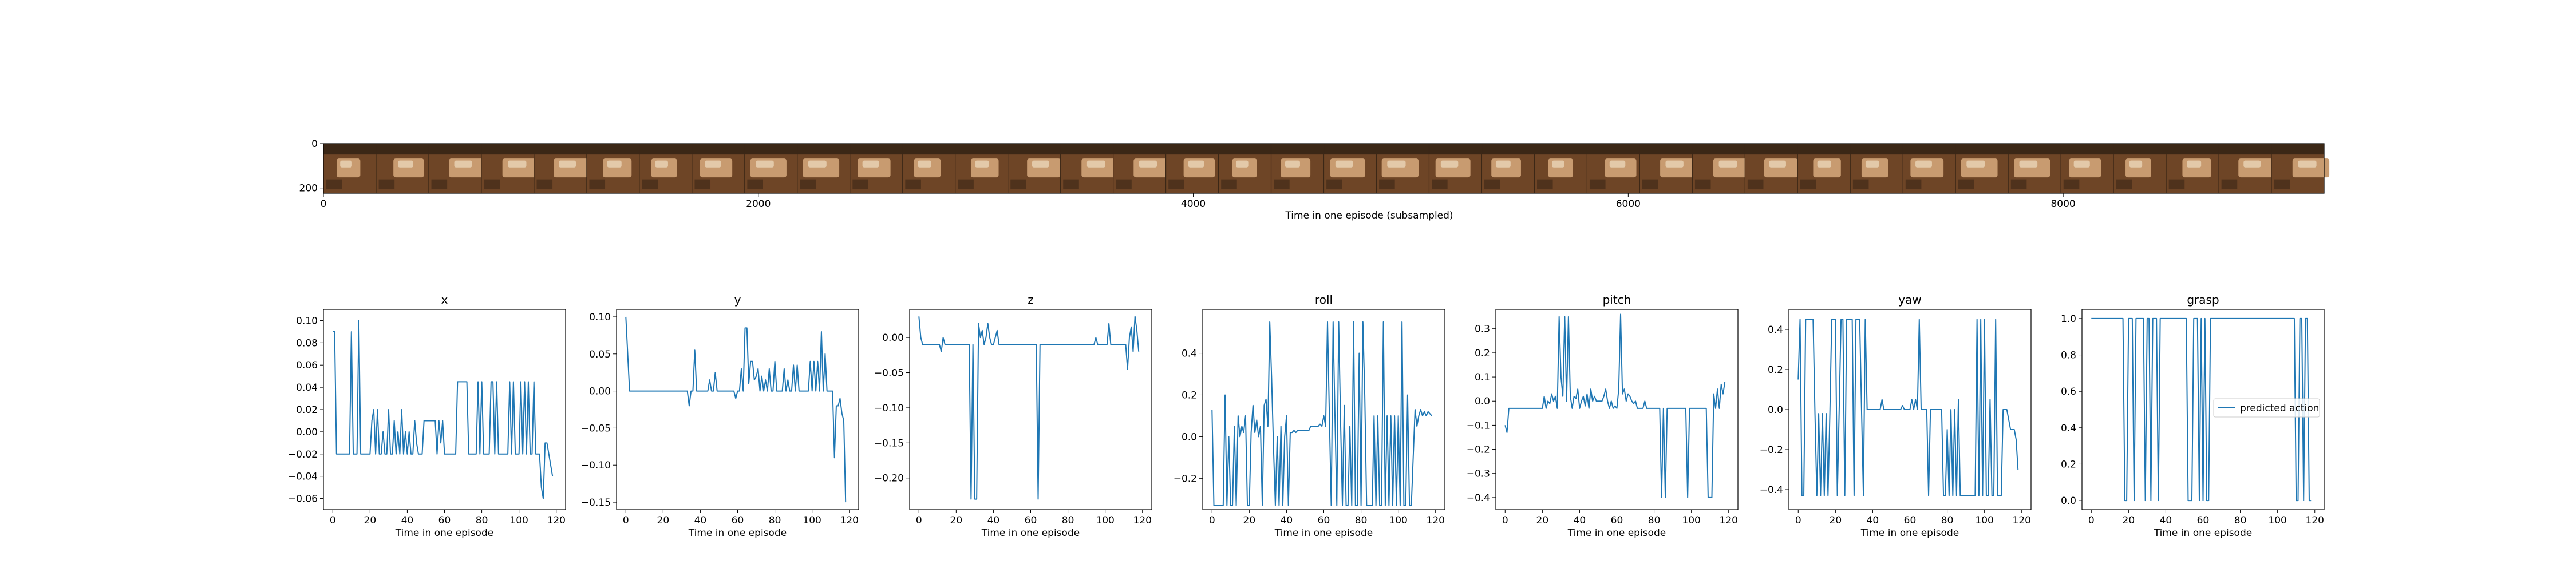  Describe the element at coordinates (303, 477) in the screenshot. I see `y-tick-label: −0.04` at that location.